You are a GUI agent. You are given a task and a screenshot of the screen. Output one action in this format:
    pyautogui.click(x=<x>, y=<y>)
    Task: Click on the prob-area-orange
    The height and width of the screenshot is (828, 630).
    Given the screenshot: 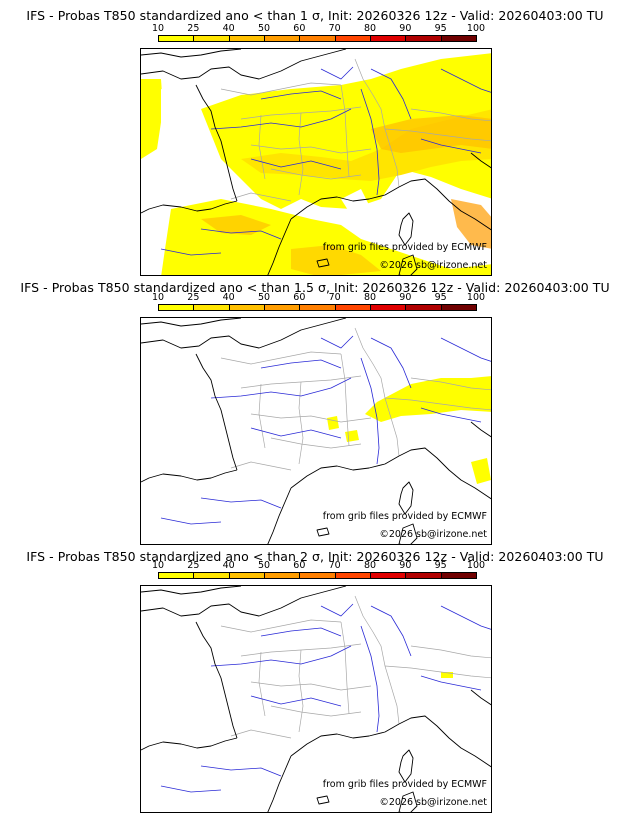 What is the action you would take?
    pyautogui.click(x=236, y=225)
    